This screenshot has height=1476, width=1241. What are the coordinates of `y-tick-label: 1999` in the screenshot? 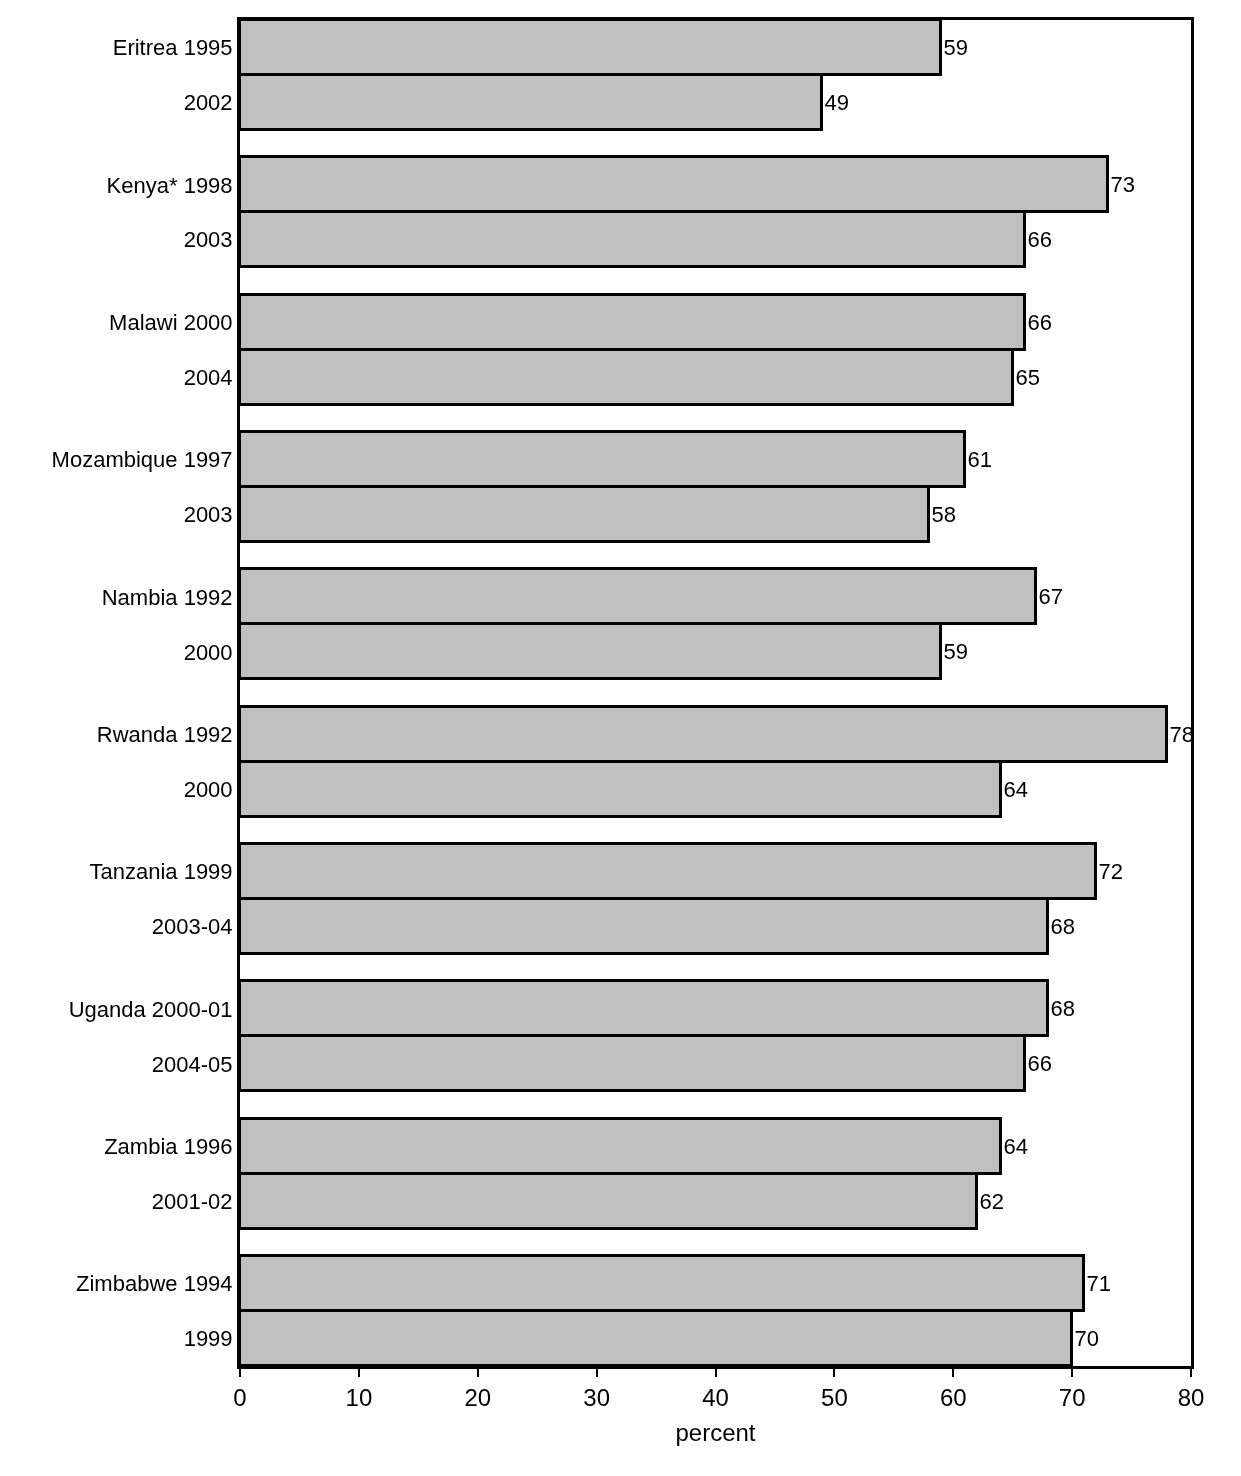 It's located at (208, 1339).